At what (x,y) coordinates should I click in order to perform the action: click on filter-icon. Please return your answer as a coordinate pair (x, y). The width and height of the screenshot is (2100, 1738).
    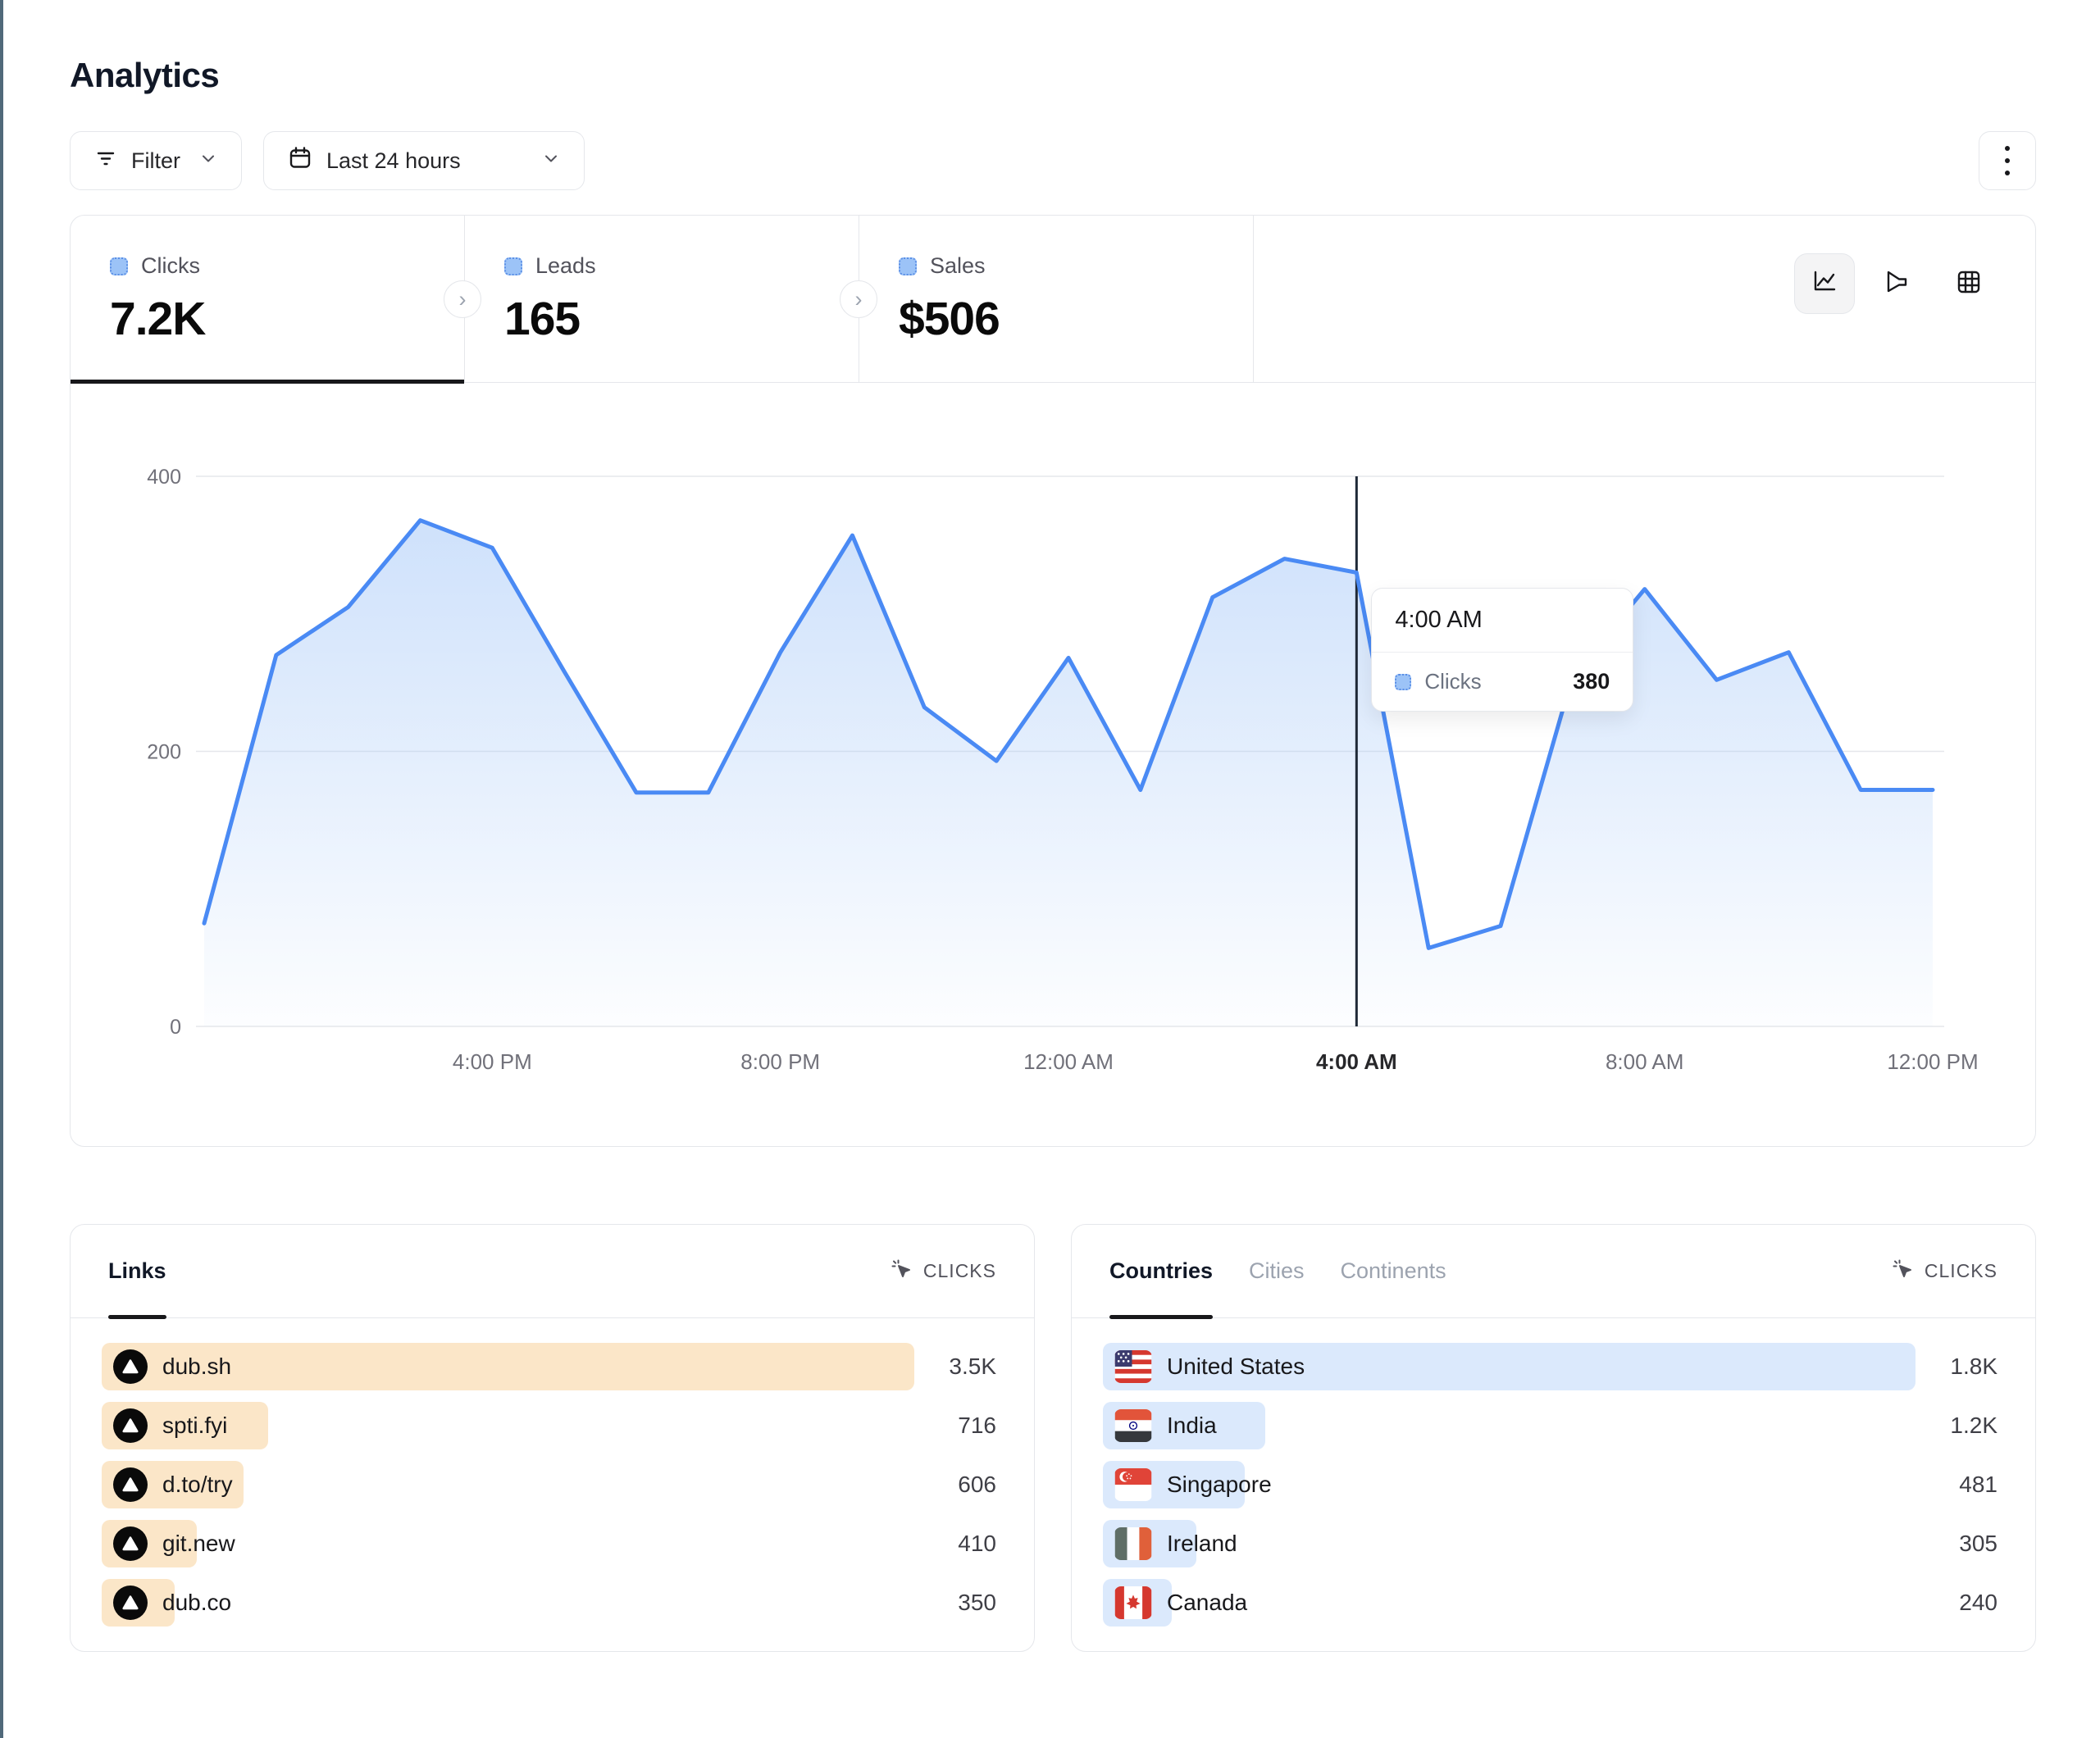
    Looking at the image, I should click on (105, 161).